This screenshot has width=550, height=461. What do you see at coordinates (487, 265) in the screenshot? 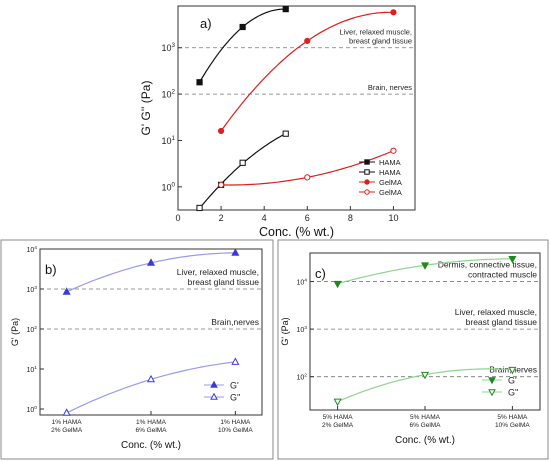
I see `reference-label-c-0-0: Dermis, connective tissue,` at bounding box center [487, 265].